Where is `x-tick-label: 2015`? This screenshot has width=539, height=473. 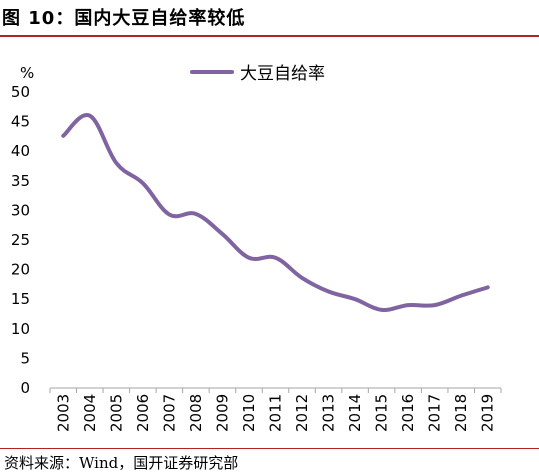
x-tick-label: 2015 is located at coordinates (382, 413).